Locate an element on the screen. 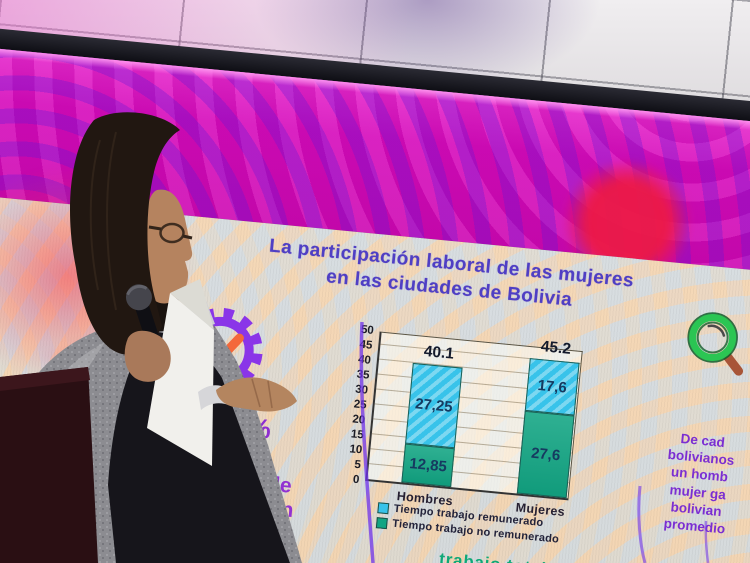 This screenshot has width=750, height=563. y-tick-label: 0 is located at coordinates (356, 480).